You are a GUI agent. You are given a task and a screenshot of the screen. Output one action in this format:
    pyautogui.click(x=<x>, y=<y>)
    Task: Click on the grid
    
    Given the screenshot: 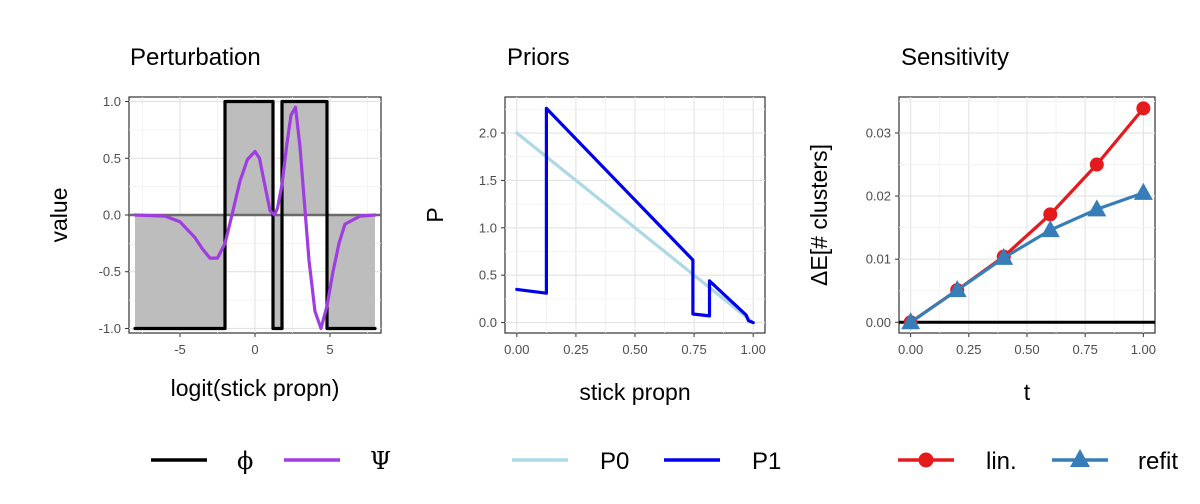 What is the action you would take?
    pyautogui.click(x=1027, y=215)
    